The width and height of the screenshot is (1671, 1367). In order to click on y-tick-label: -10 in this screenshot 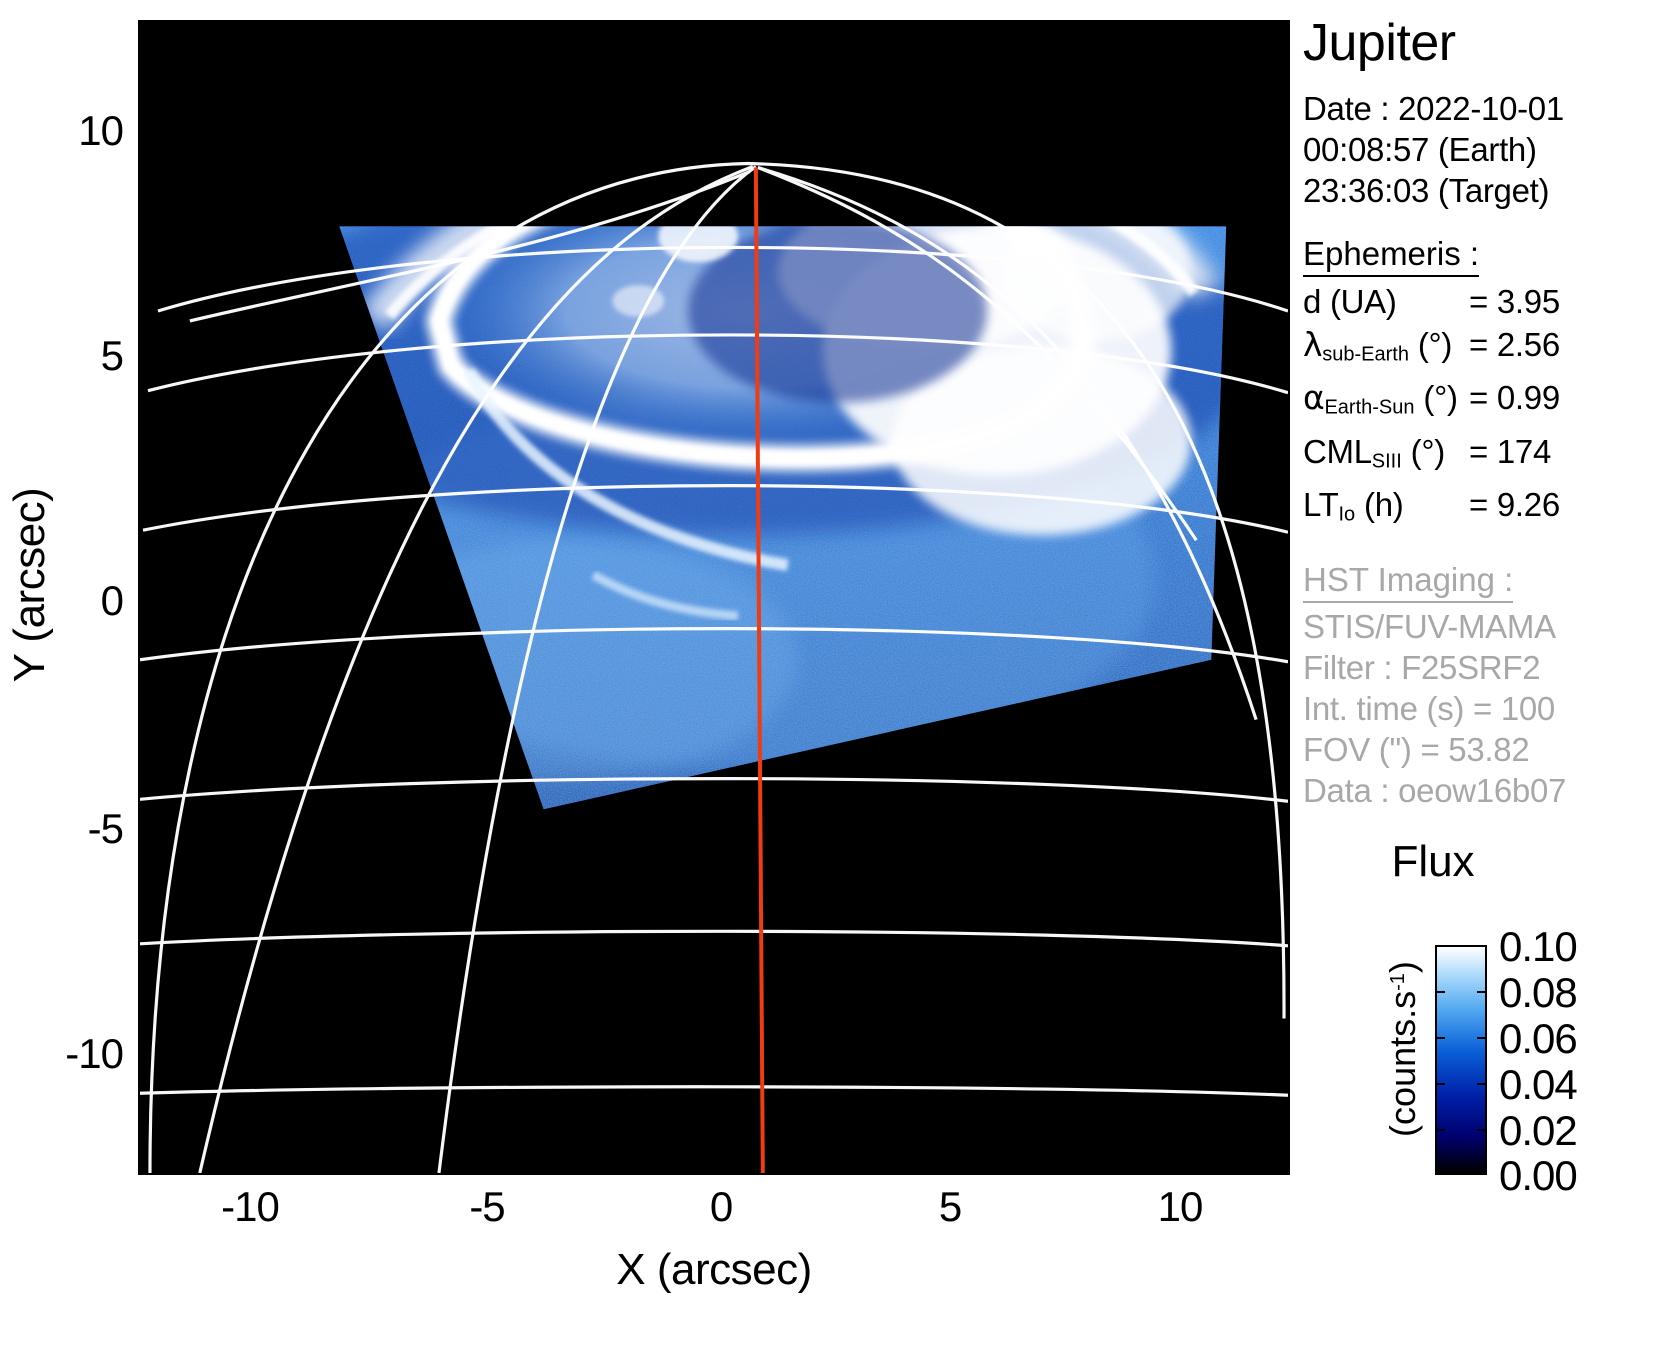, I will do `click(94, 1053)`.